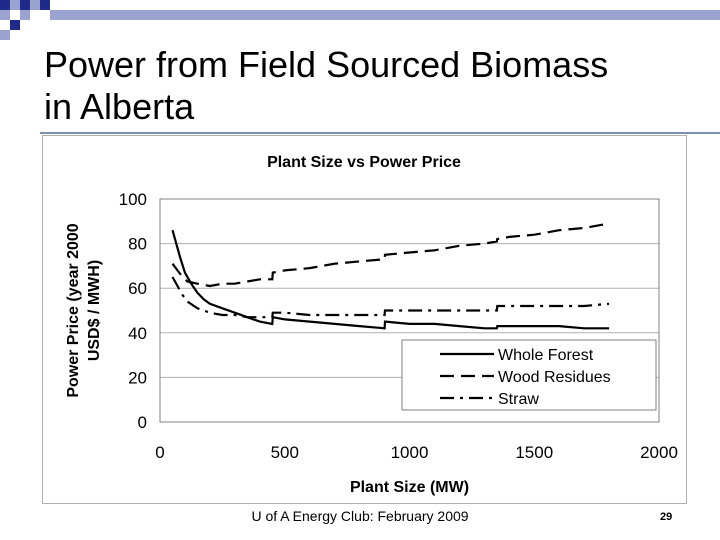 Image resolution: width=720 pixels, height=540 pixels. What do you see at coordinates (119, 106) in the screenshot?
I see `slide-title-line-2: in Alberta` at bounding box center [119, 106].